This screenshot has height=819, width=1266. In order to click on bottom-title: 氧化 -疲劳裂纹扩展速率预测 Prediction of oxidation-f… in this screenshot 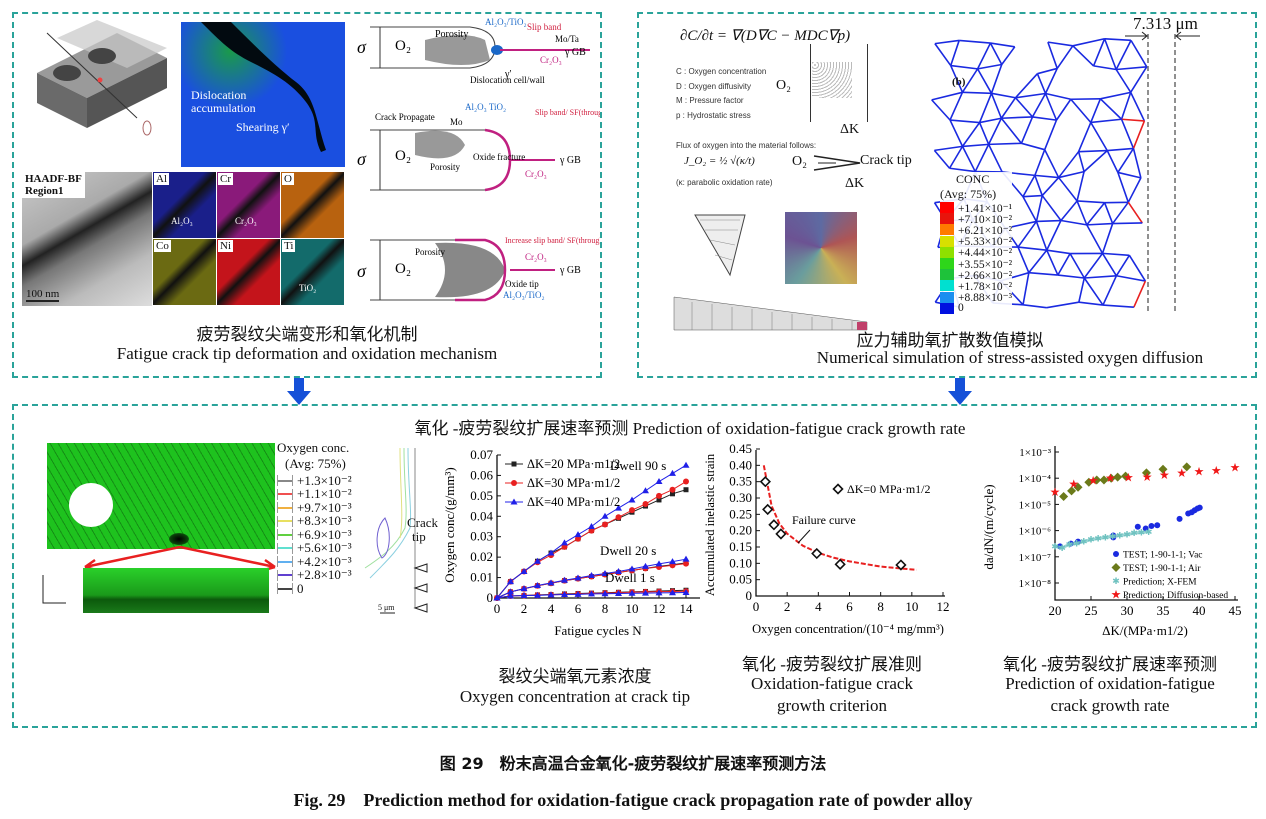, I will do `click(690, 428)`.